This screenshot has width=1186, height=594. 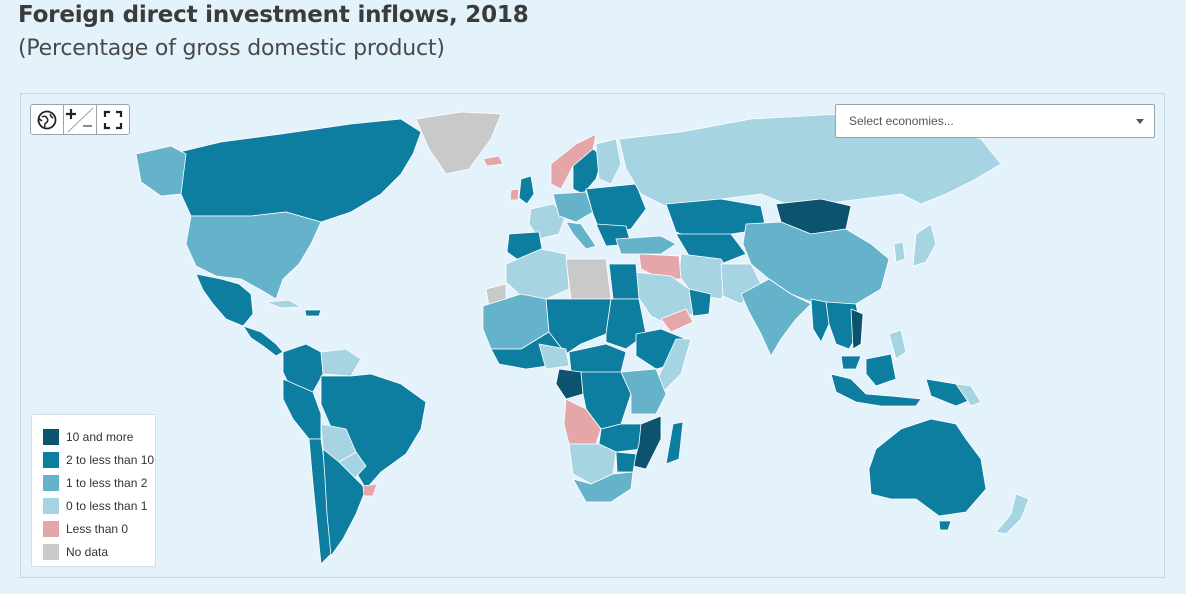 What do you see at coordinates (945, 525) in the screenshot?
I see `country-tasmania` at bounding box center [945, 525].